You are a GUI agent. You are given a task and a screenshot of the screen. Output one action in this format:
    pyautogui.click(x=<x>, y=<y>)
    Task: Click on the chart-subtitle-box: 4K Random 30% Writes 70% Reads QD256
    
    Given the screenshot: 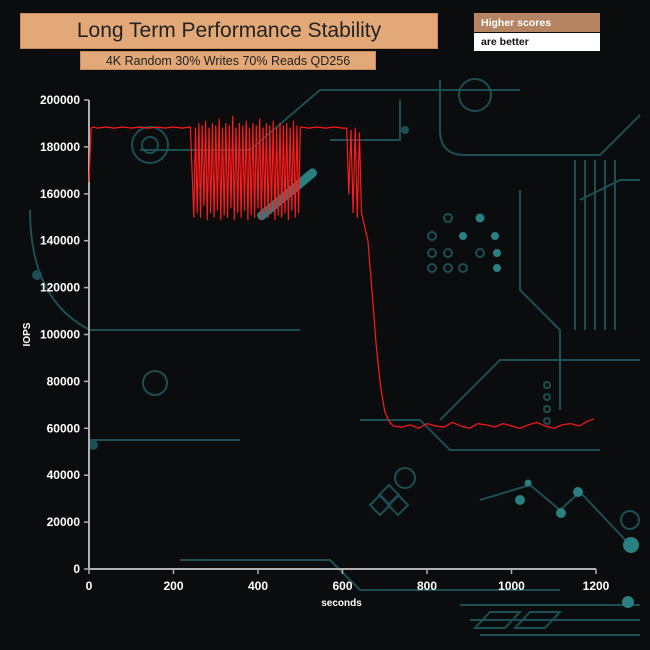 What is the action you would take?
    pyautogui.click(x=228, y=60)
    